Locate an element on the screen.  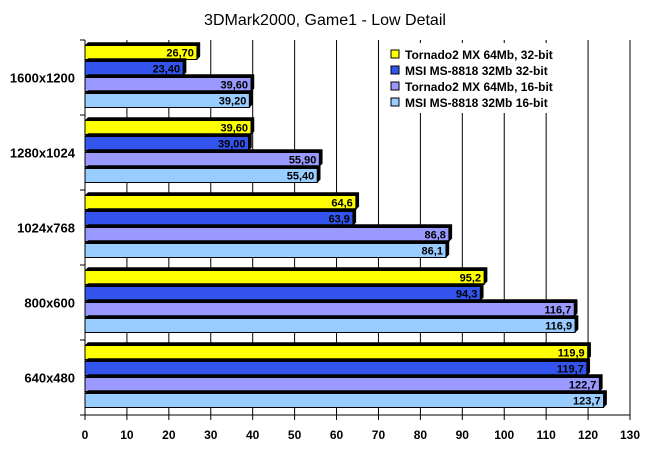
data-label: 95,2 is located at coordinates (470, 279).